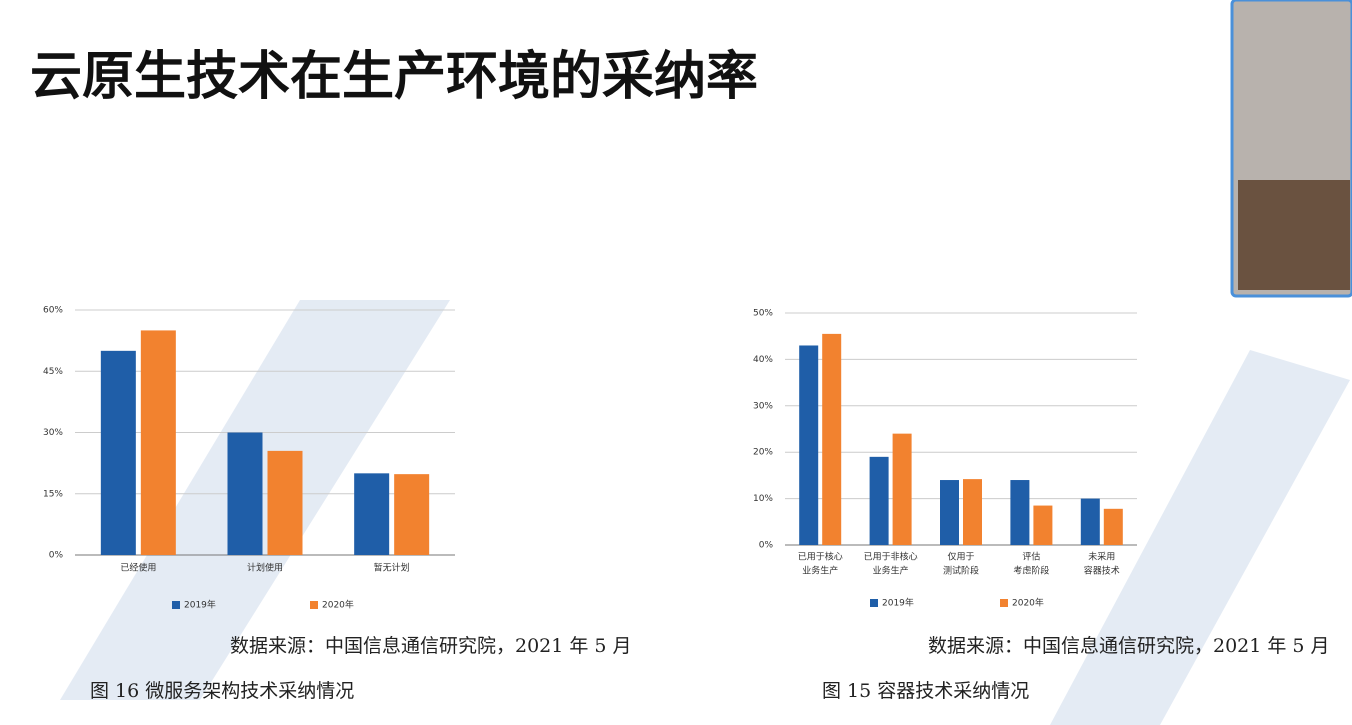 The image size is (1352, 725). I want to click on x-tick-label: 已用于非核心, so click(891, 557).